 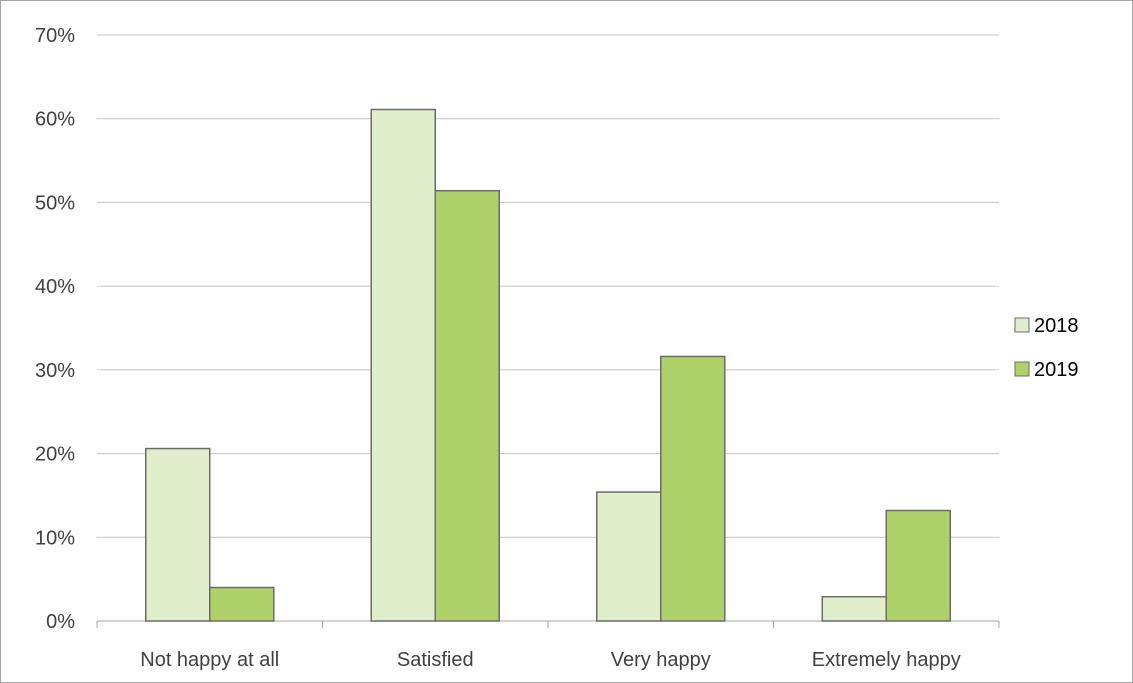 I want to click on y-tick-label: 40%, so click(x=55, y=287).